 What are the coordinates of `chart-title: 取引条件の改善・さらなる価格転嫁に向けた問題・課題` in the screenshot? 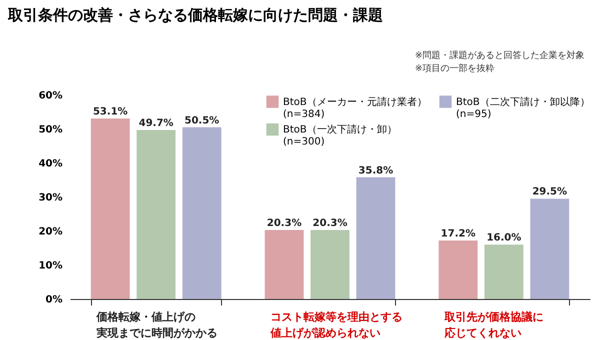 It's located at (195, 15).